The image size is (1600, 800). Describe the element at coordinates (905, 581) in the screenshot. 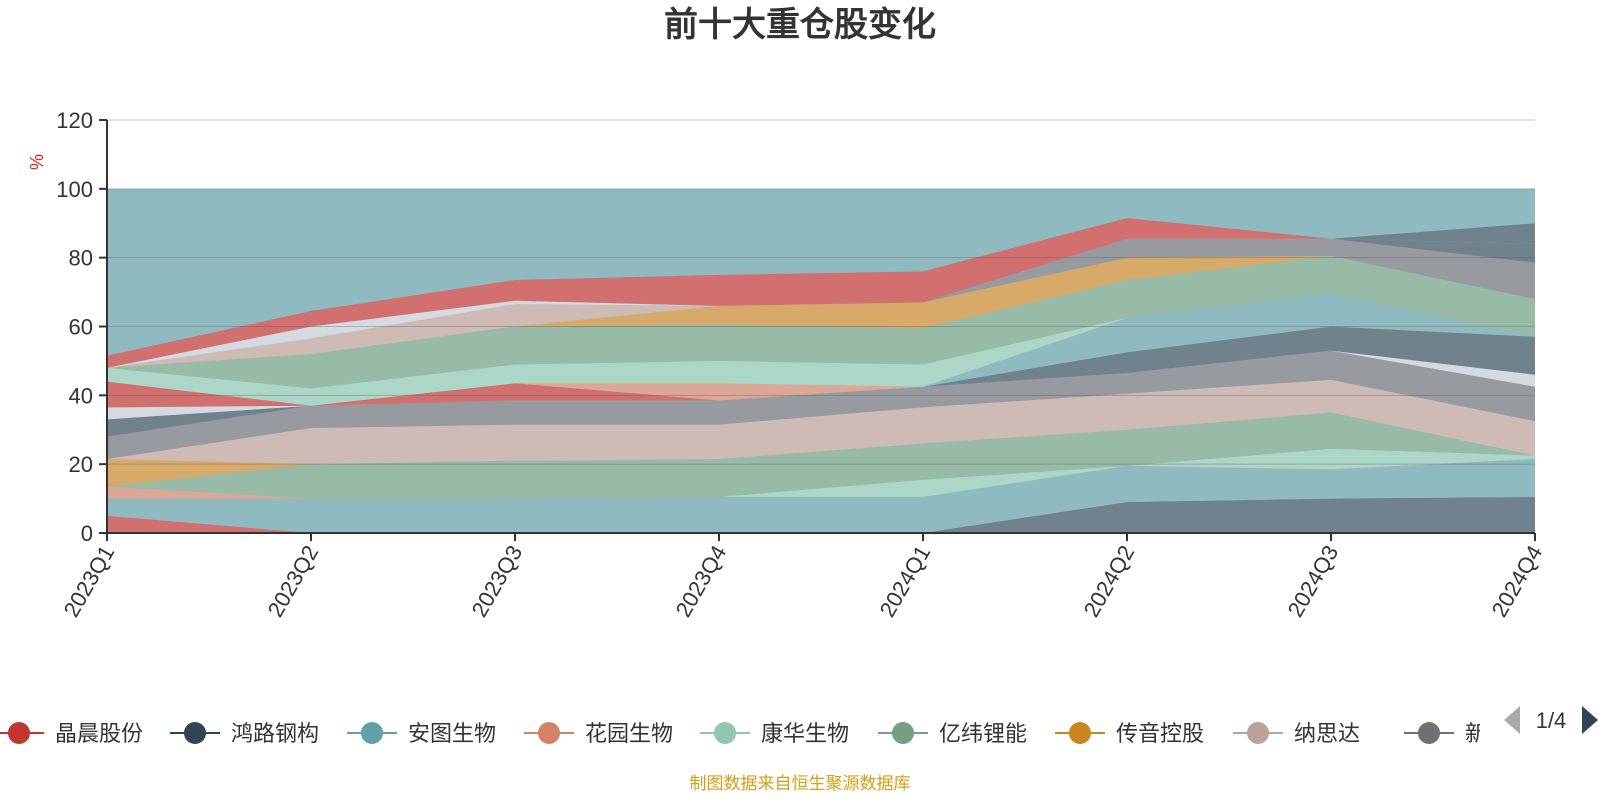

I see `x-tick-label: 2024Q1` at that location.